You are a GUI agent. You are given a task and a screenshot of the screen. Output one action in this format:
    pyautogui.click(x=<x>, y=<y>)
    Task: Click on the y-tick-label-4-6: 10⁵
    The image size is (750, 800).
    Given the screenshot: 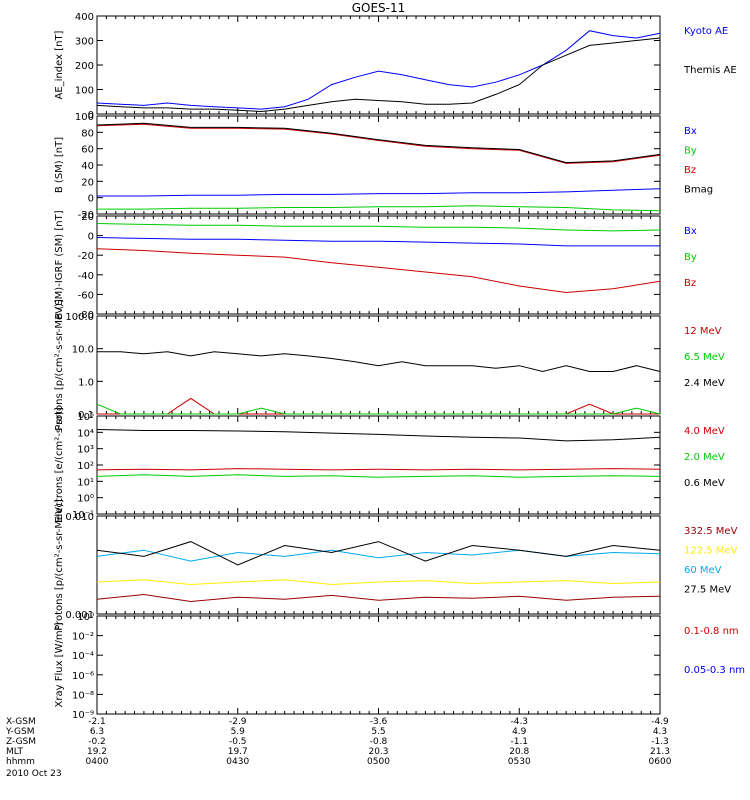 What is the action you would take?
    pyautogui.click(x=85, y=417)
    